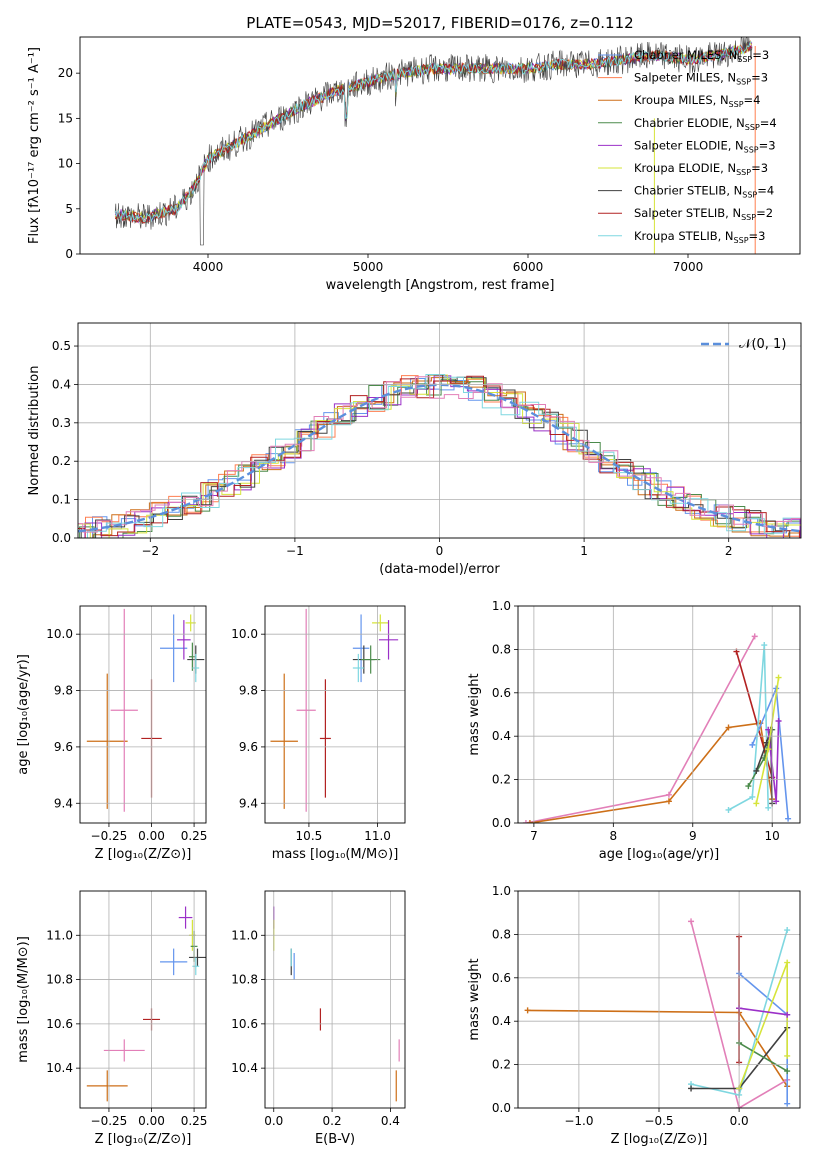 The width and height of the screenshot is (819, 1170). What do you see at coordinates (335, 854) in the screenshot?
I see `x-axis-label: mass [log₁₀(M/M⊙)]` at bounding box center [335, 854].